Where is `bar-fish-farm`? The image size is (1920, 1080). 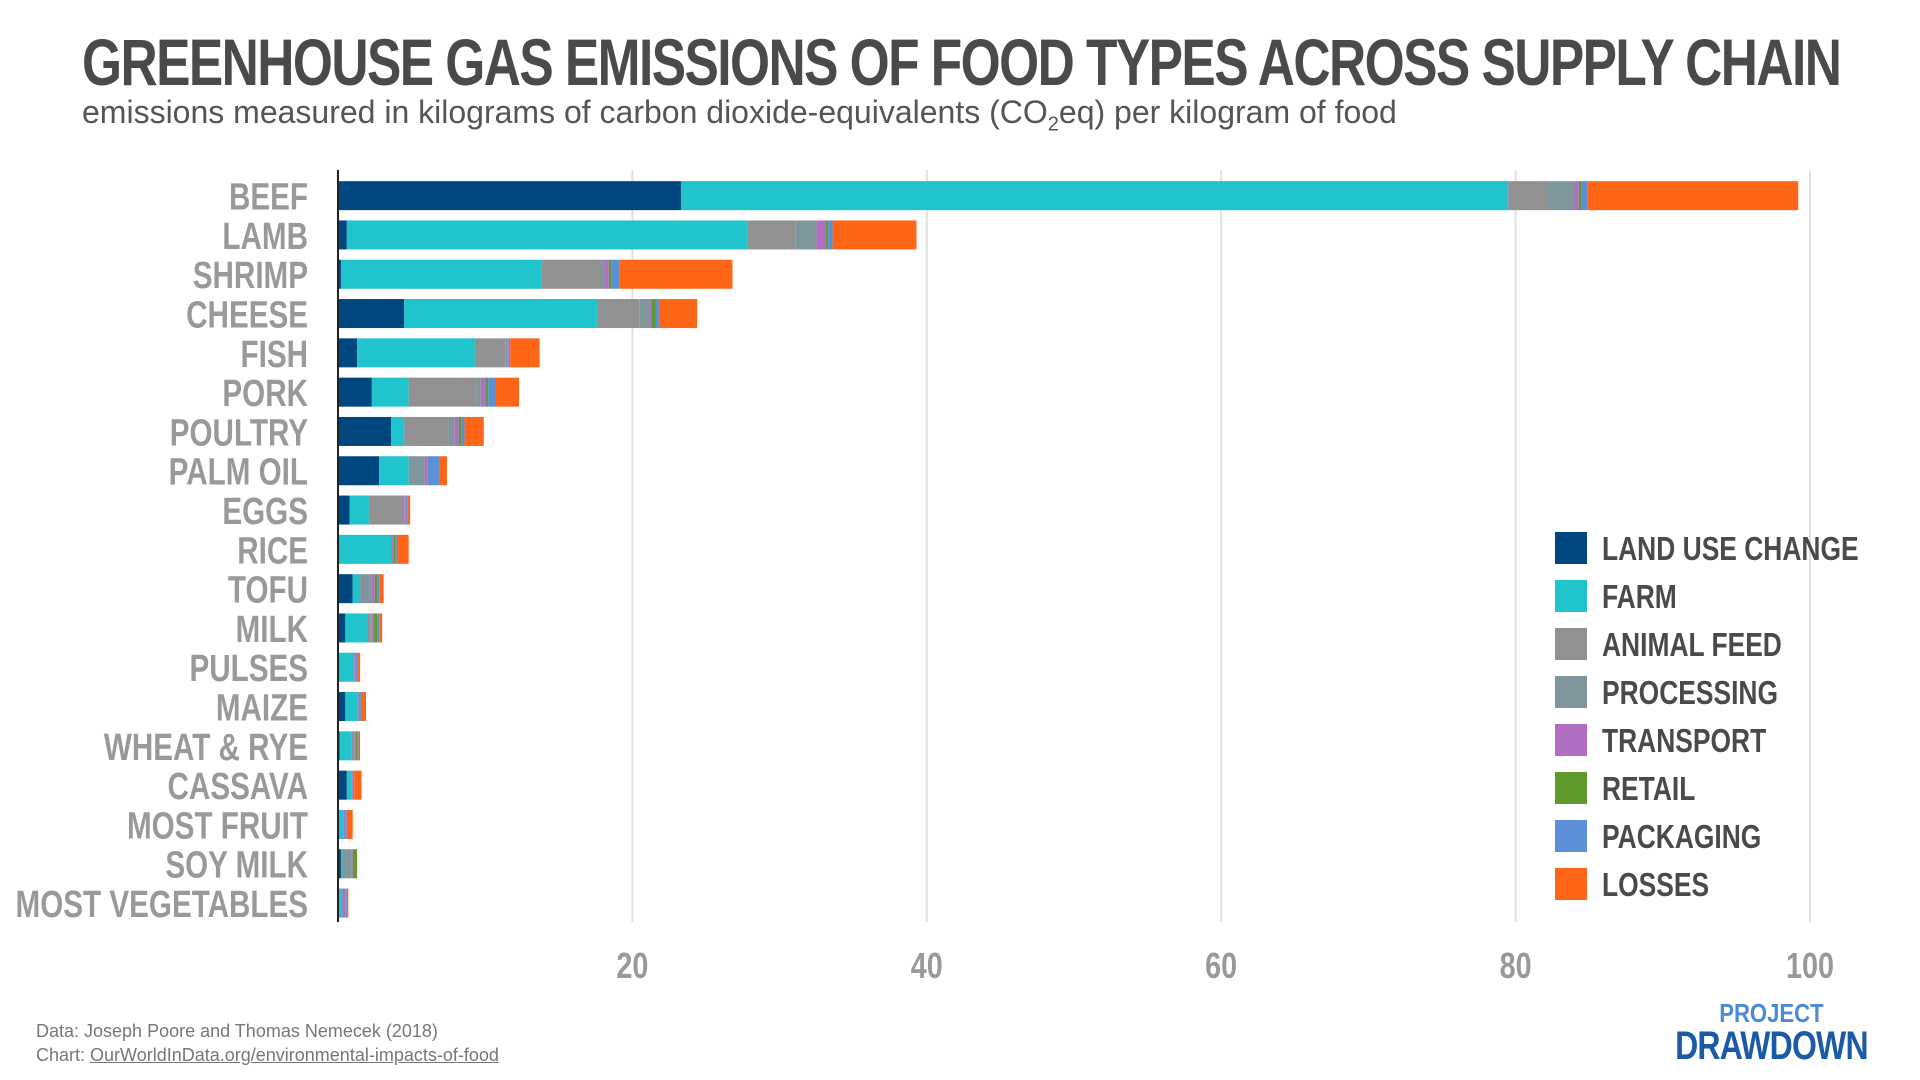 bar-fish-farm is located at coordinates (416, 353).